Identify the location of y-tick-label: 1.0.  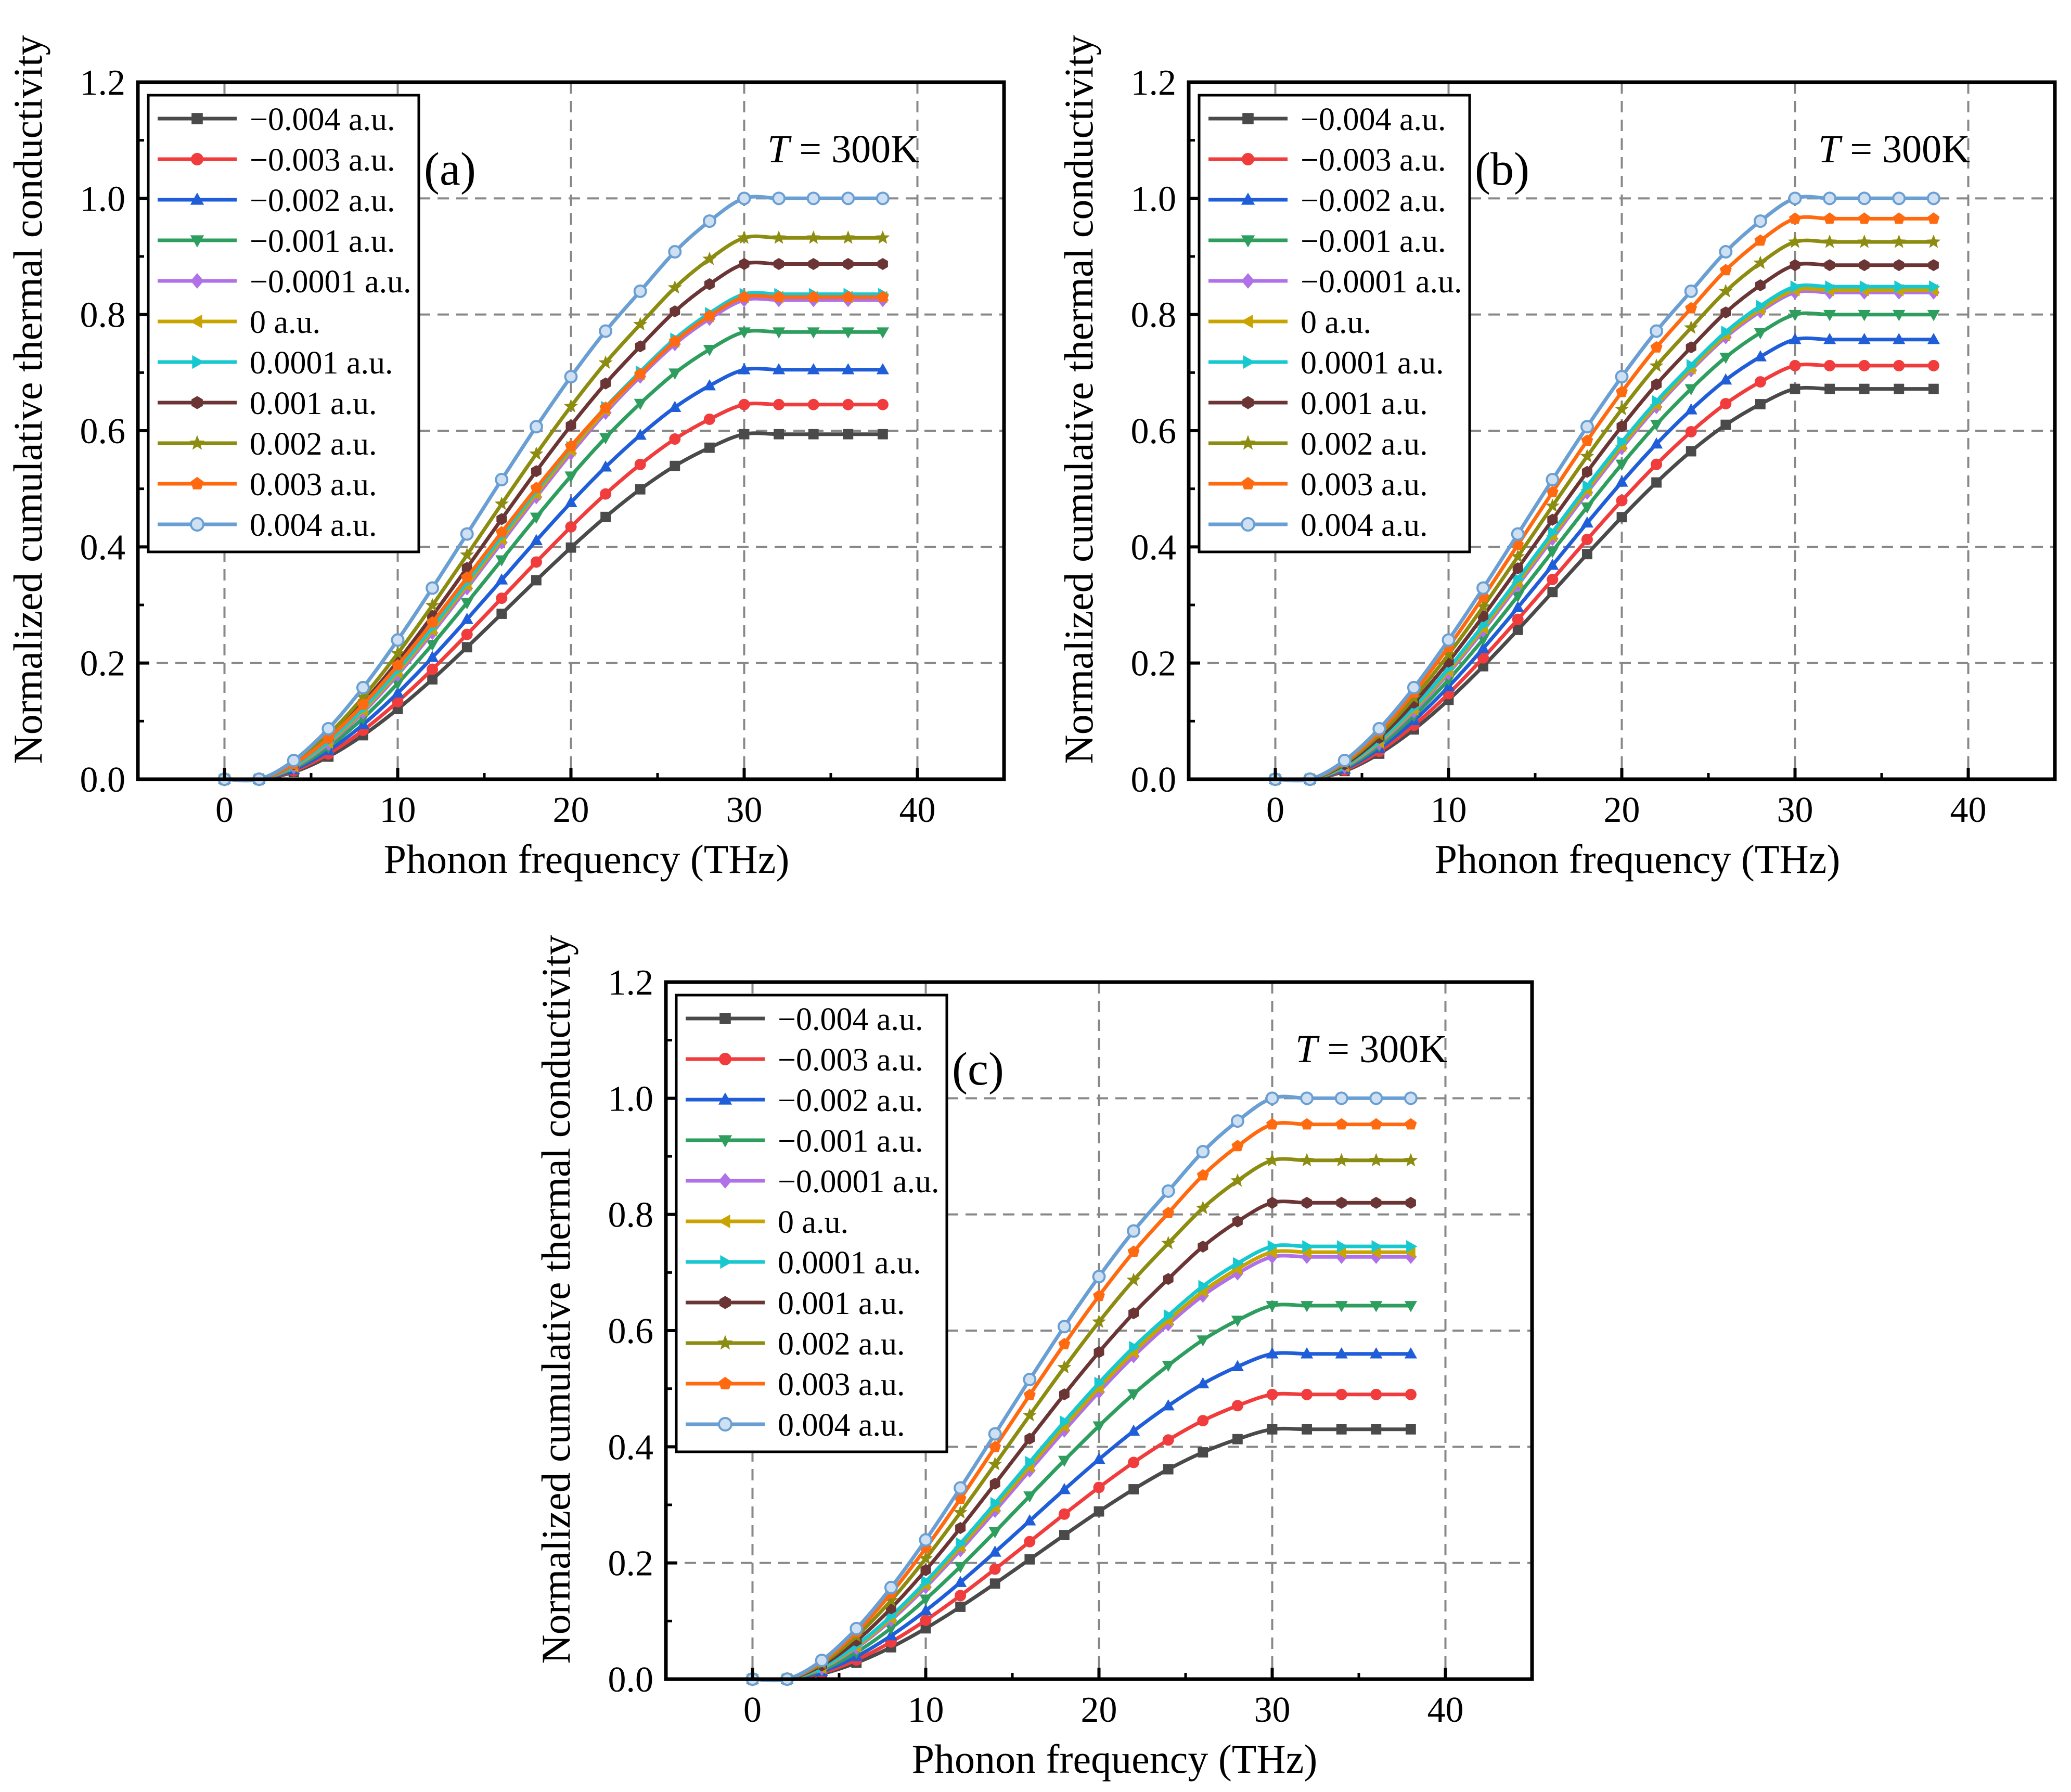
(103, 199).